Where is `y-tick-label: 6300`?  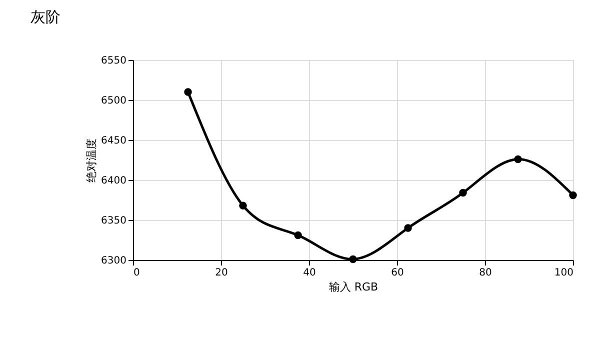 y-tick-label: 6300 is located at coordinates (113, 261).